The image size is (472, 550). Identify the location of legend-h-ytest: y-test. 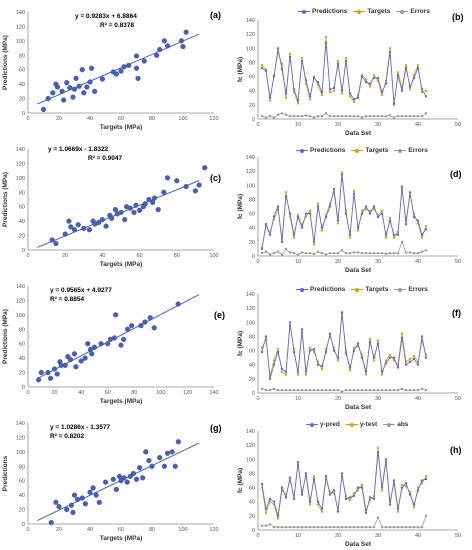
(361, 424).